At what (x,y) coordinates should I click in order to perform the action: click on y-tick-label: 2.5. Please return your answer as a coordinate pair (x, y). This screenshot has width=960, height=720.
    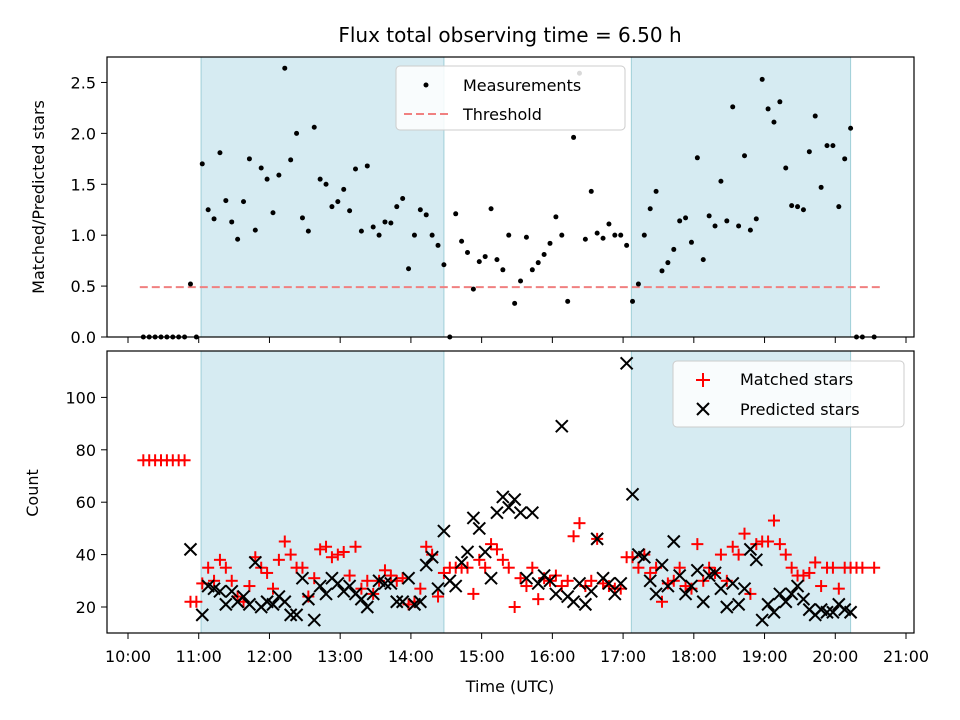
    Looking at the image, I should click on (83, 82).